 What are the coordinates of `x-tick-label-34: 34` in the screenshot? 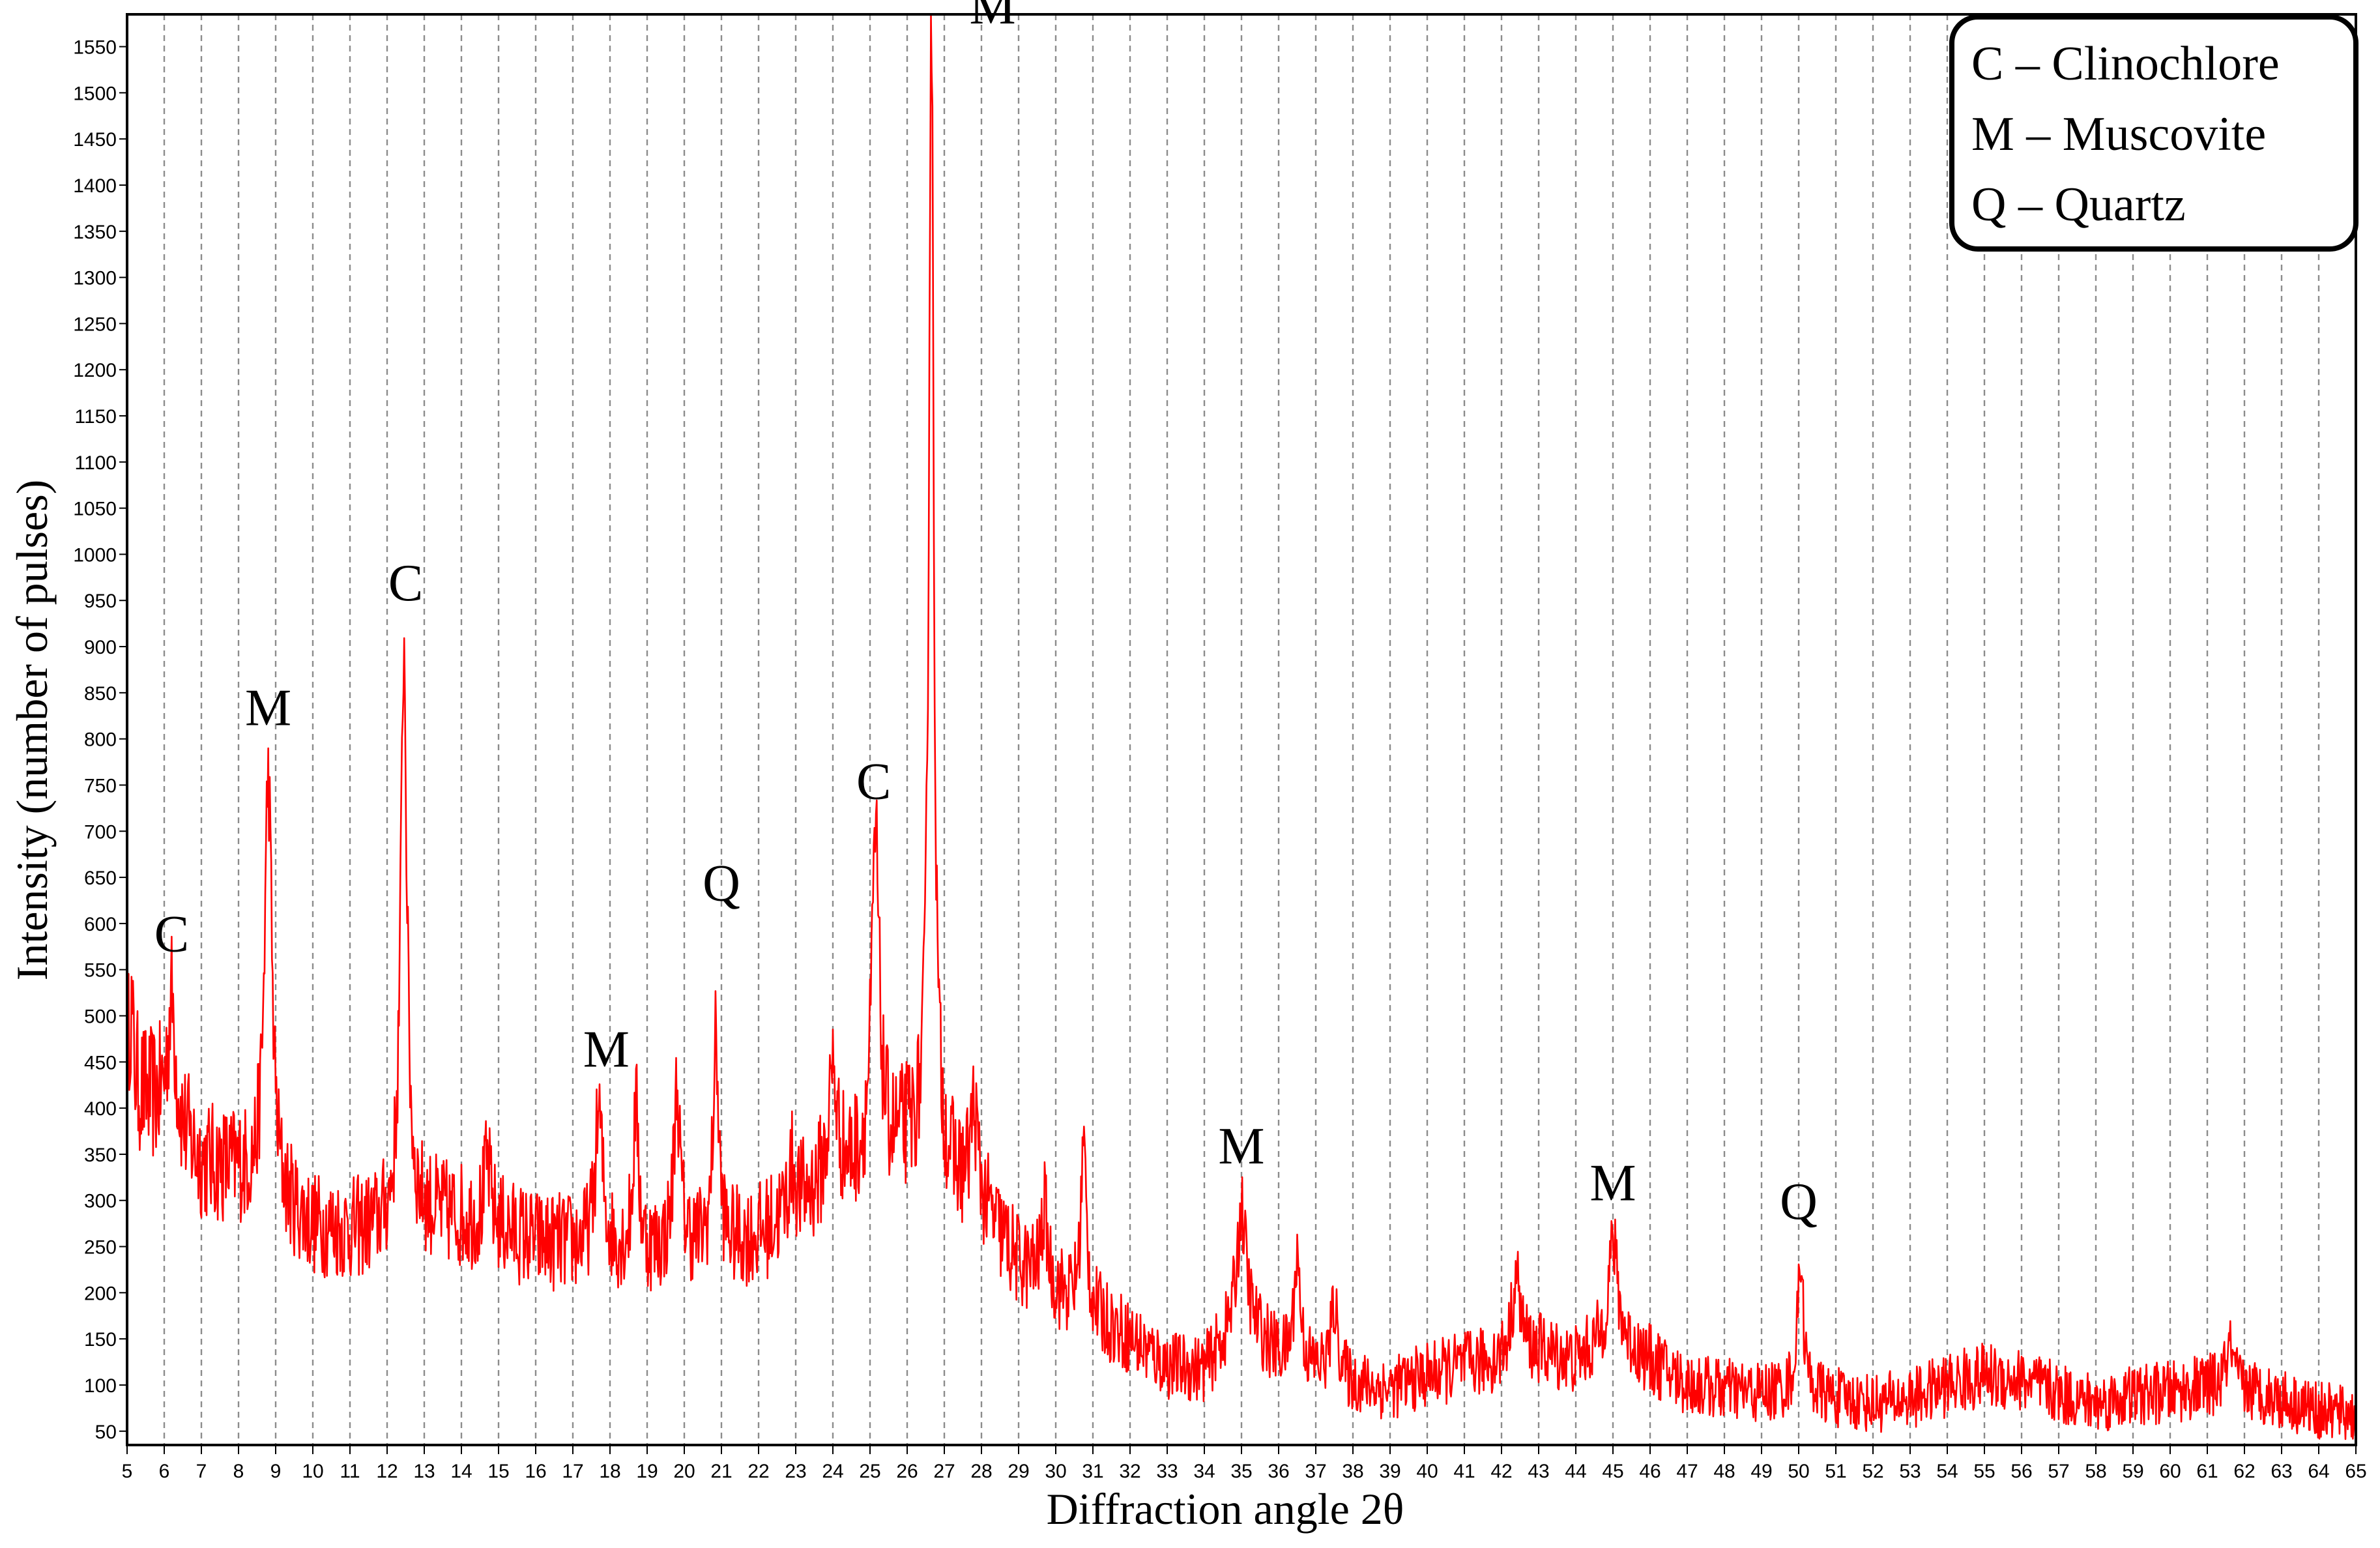 It's located at (1204, 1471).